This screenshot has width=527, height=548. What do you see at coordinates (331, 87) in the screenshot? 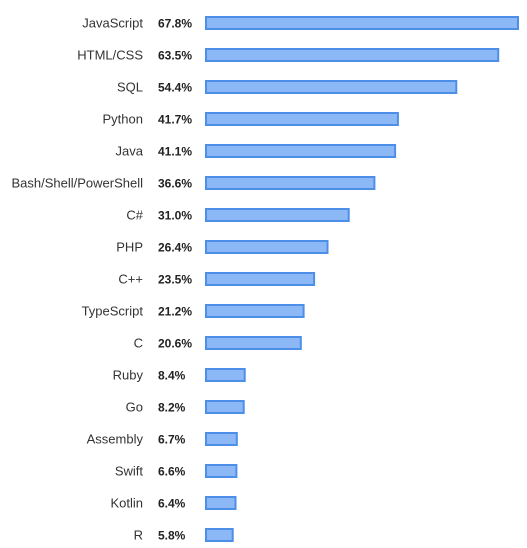
I see `bar-sql` at bounding box center [331, 87].